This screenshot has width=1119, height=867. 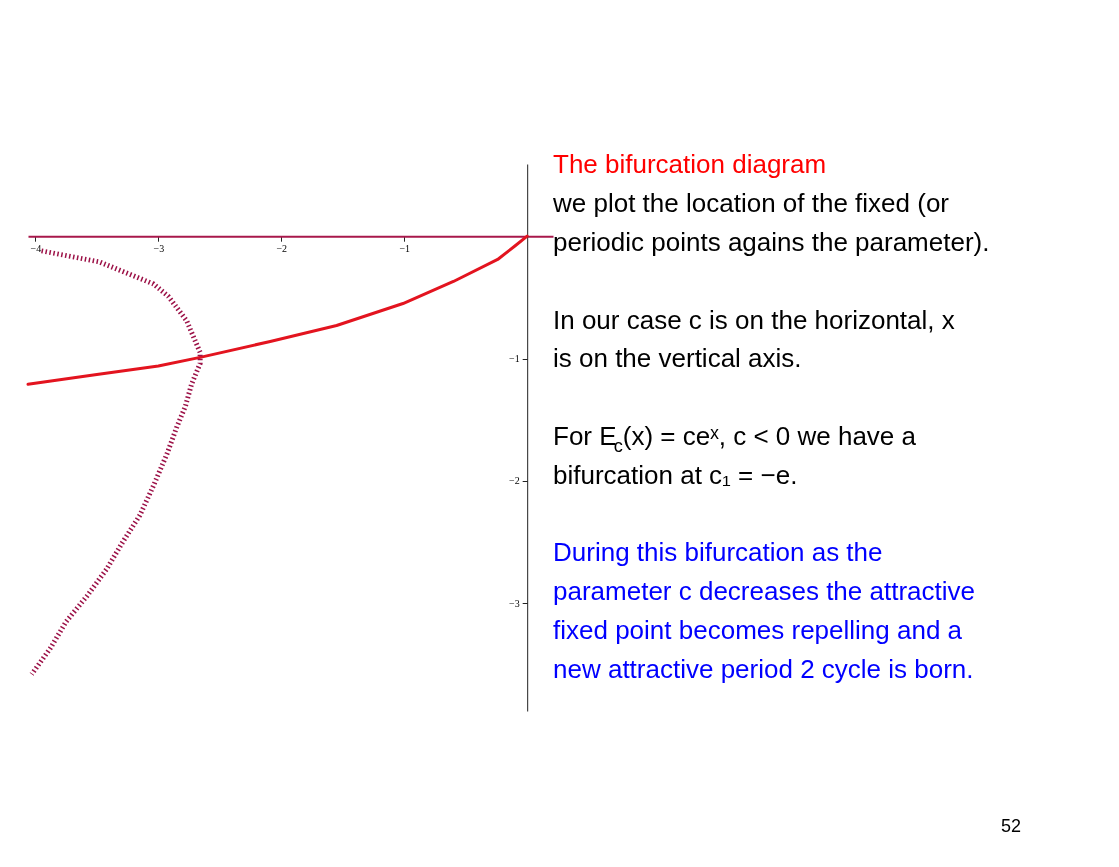 I want to click on line-series, so click(x=277, y=310).